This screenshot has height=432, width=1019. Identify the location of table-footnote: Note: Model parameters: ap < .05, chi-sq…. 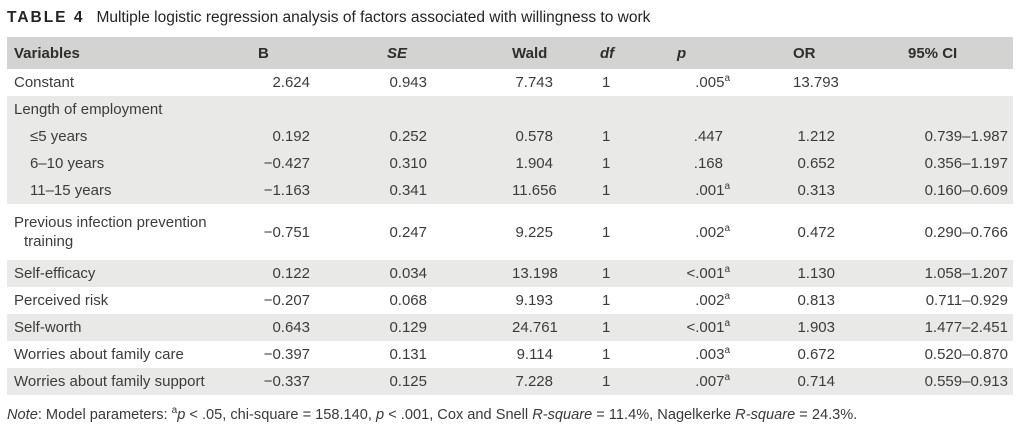
(513, 415).